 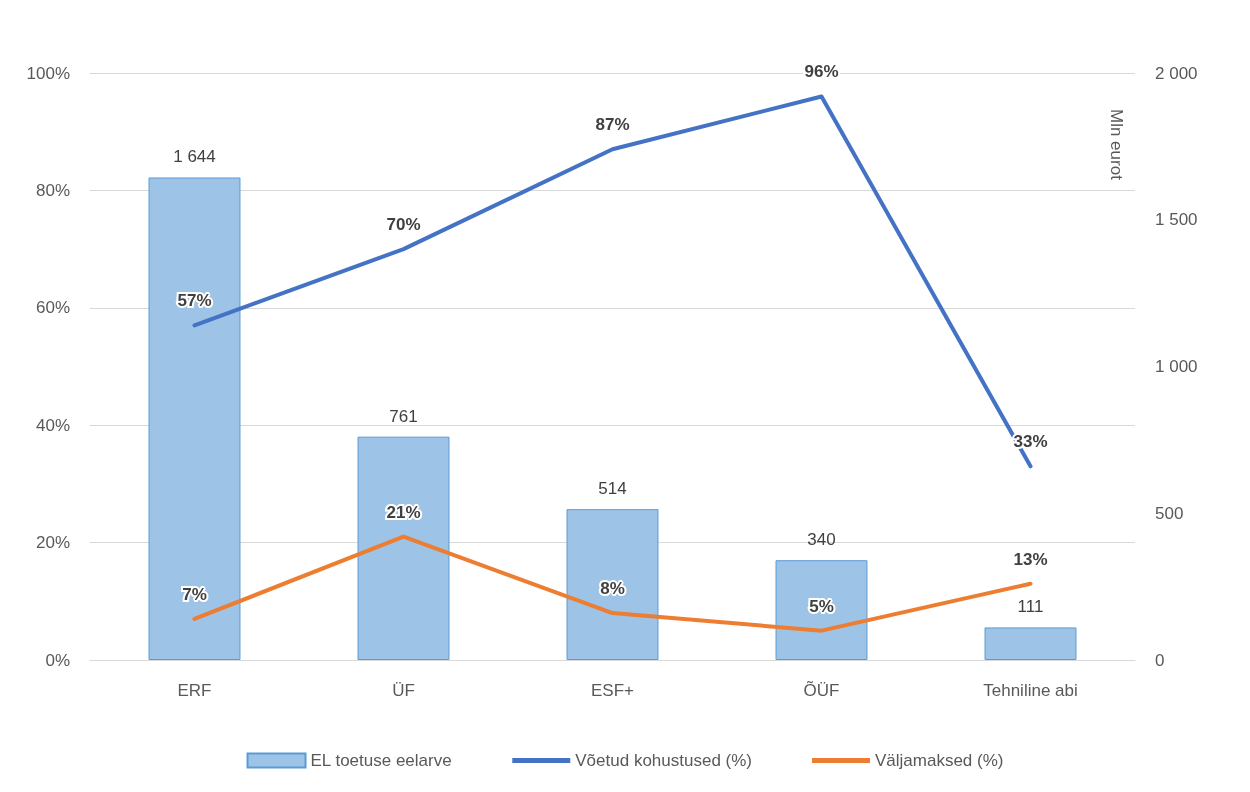 What do you see at coordinates (381, 760) in the screenshot?
I see `legend-label: EL toetuse eelarve` at bounding box center [381, 760].